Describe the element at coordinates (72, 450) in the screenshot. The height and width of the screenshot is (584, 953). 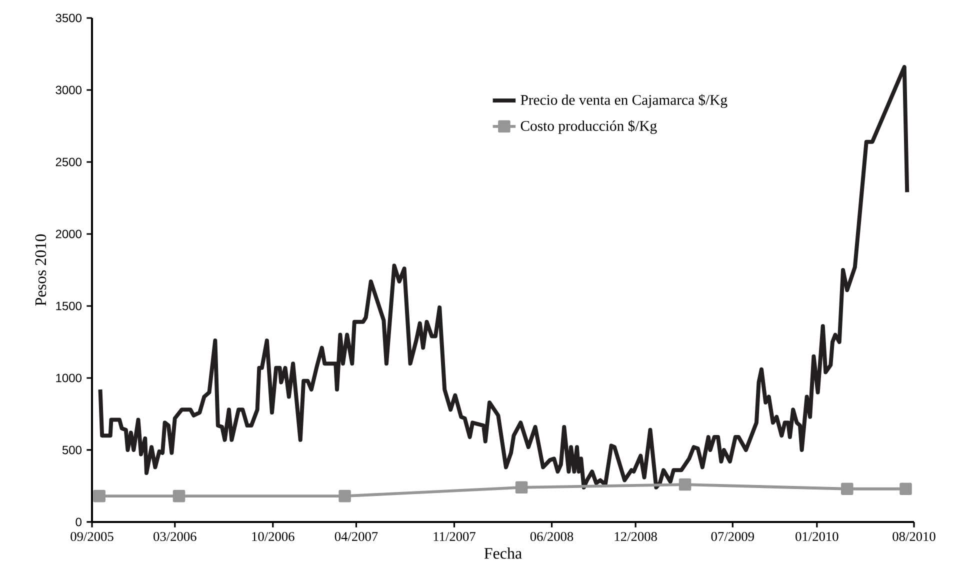
I see `y-tick-label: 500` at that location.